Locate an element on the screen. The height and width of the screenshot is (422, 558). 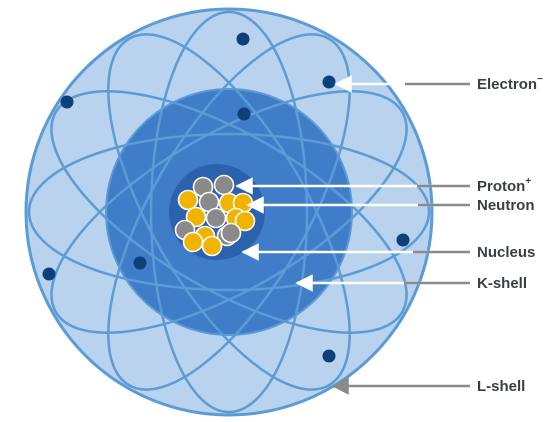
k-shell-label: K-shell is located at coordinates (502, 283).